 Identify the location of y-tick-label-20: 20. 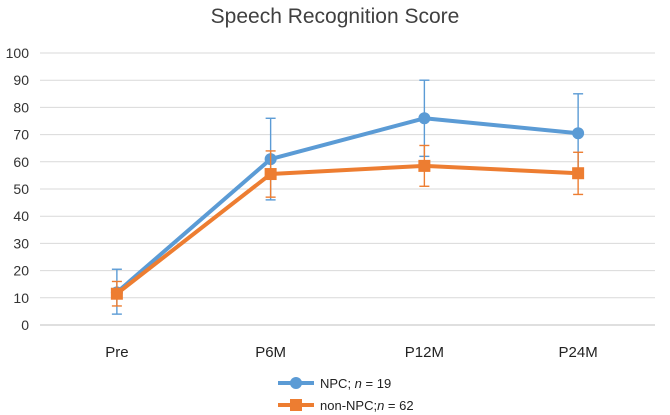
(21, 271).